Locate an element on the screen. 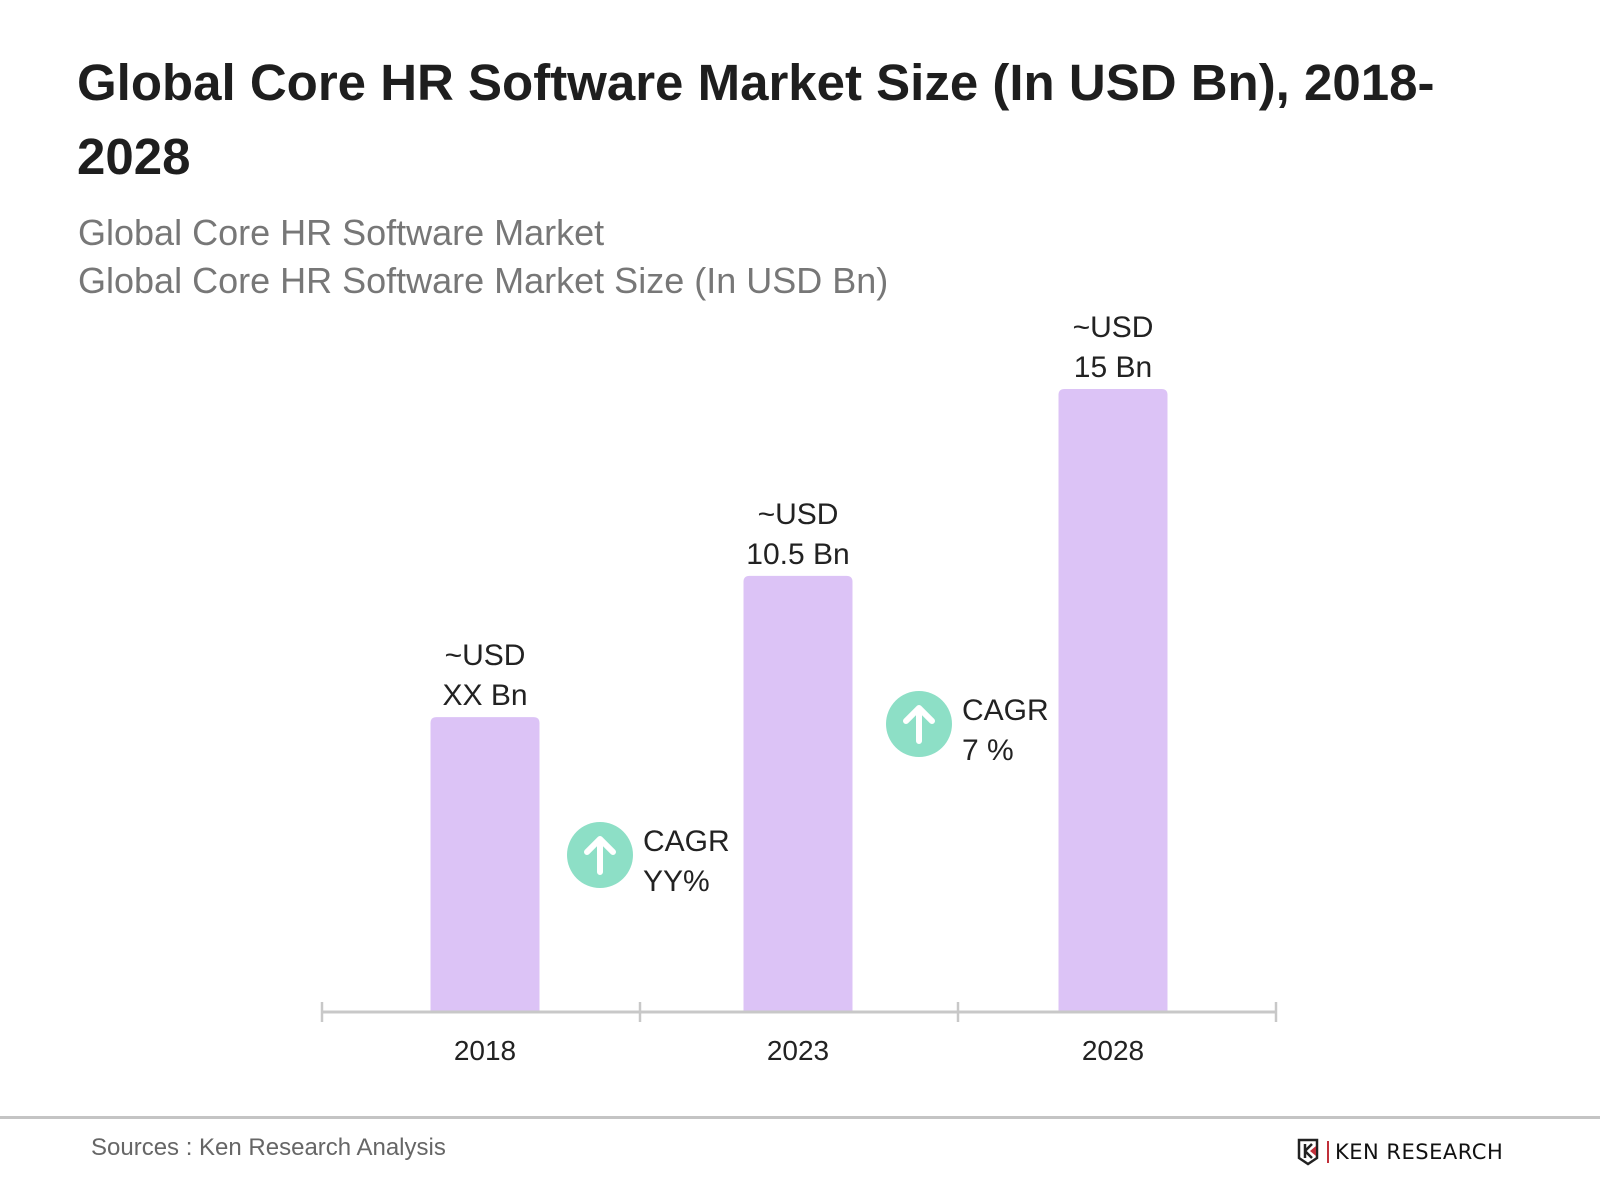 Image resolution: width=1600 pixels, height=1200 pixels. x-tick-label-2018: 2018 is located at coordinates (485, 1050).